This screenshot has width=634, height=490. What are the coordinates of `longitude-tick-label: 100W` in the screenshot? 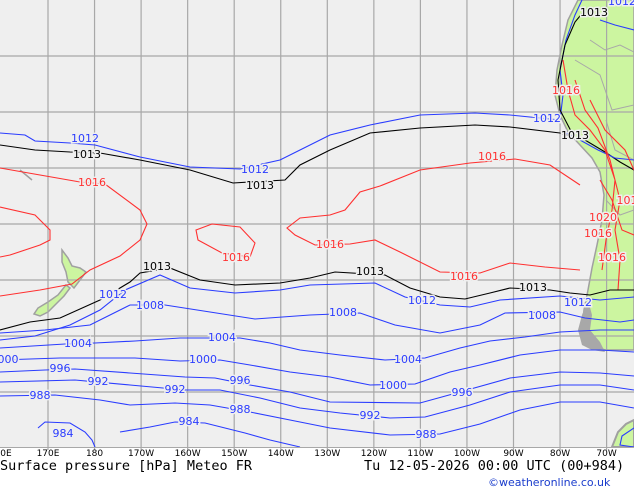 It's located at (467, 454).